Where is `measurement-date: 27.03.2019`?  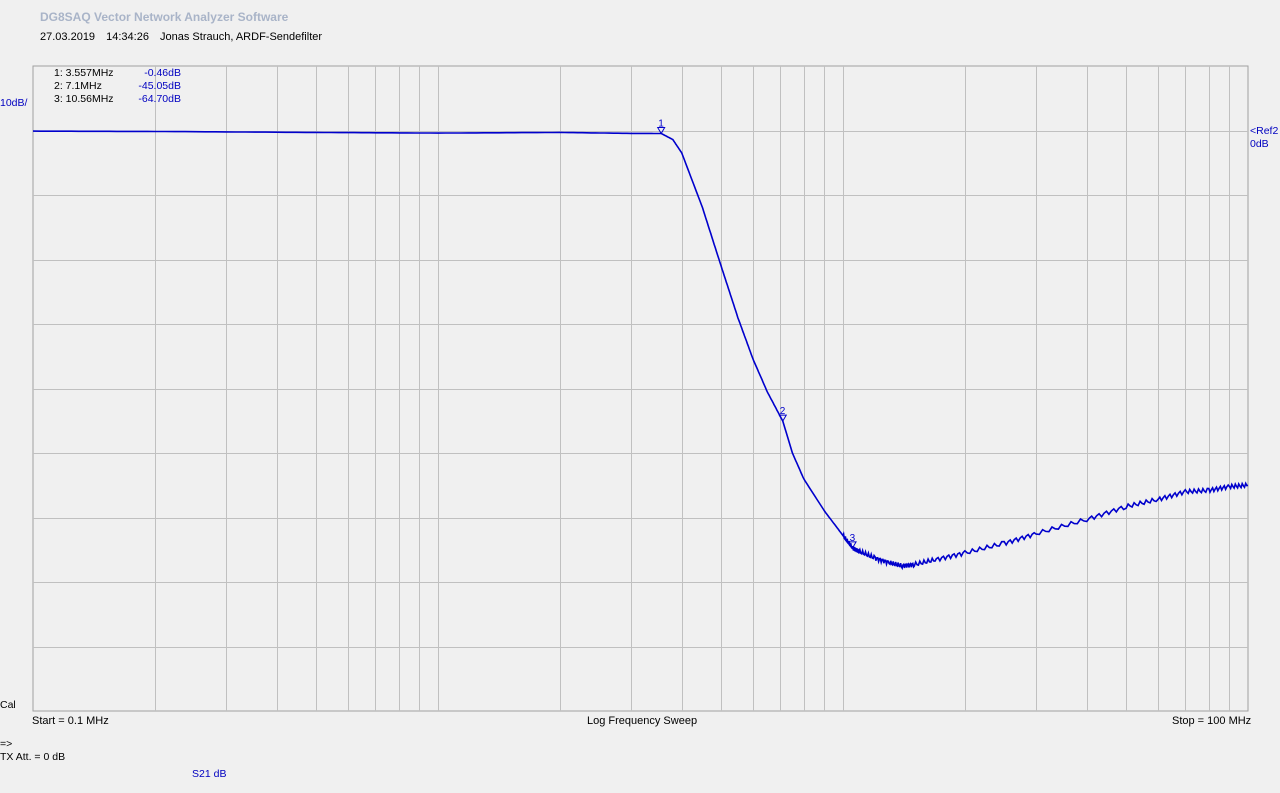
measurement-date: 27.03.2019 is located at coordinates (68, 37).